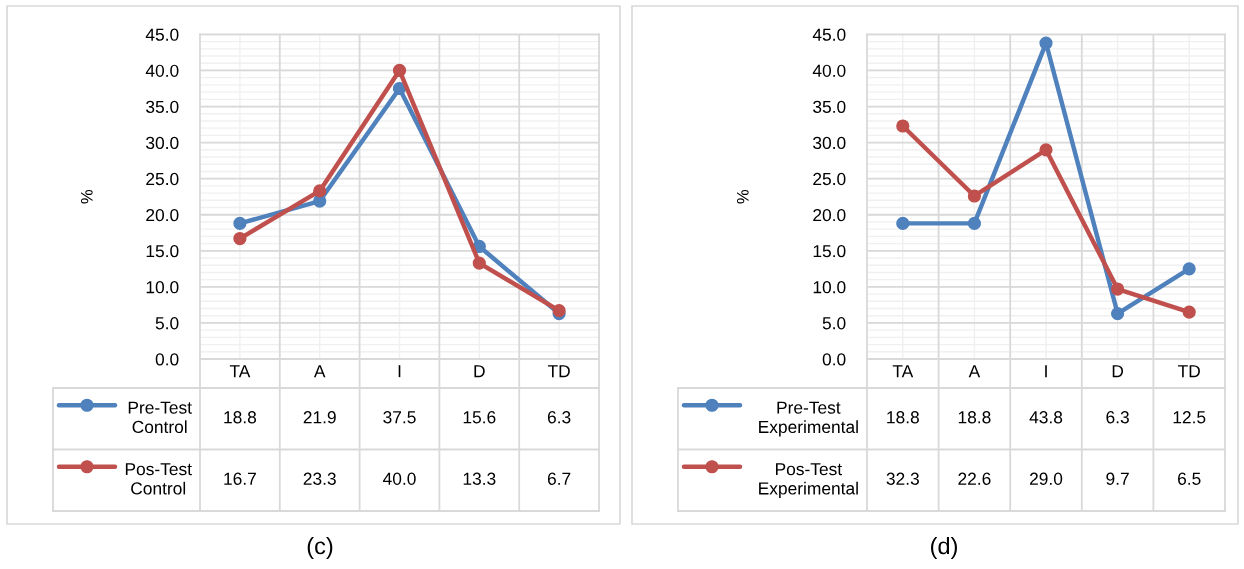  I want to click on data-label: 6.7, so click(559, 478).